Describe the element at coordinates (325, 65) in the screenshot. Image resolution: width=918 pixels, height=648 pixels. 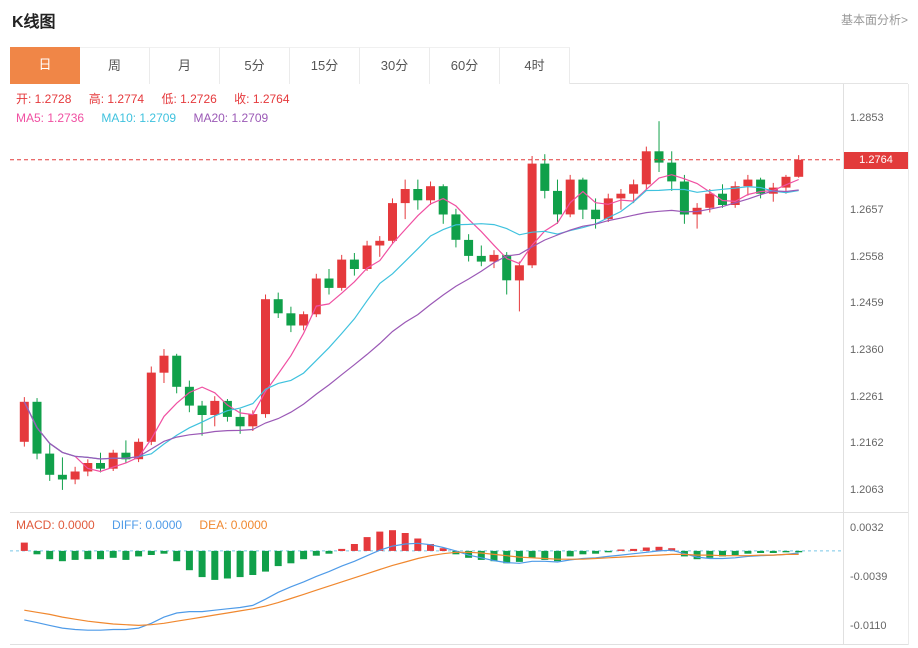
I see `tab-15min: 15分` at that location.